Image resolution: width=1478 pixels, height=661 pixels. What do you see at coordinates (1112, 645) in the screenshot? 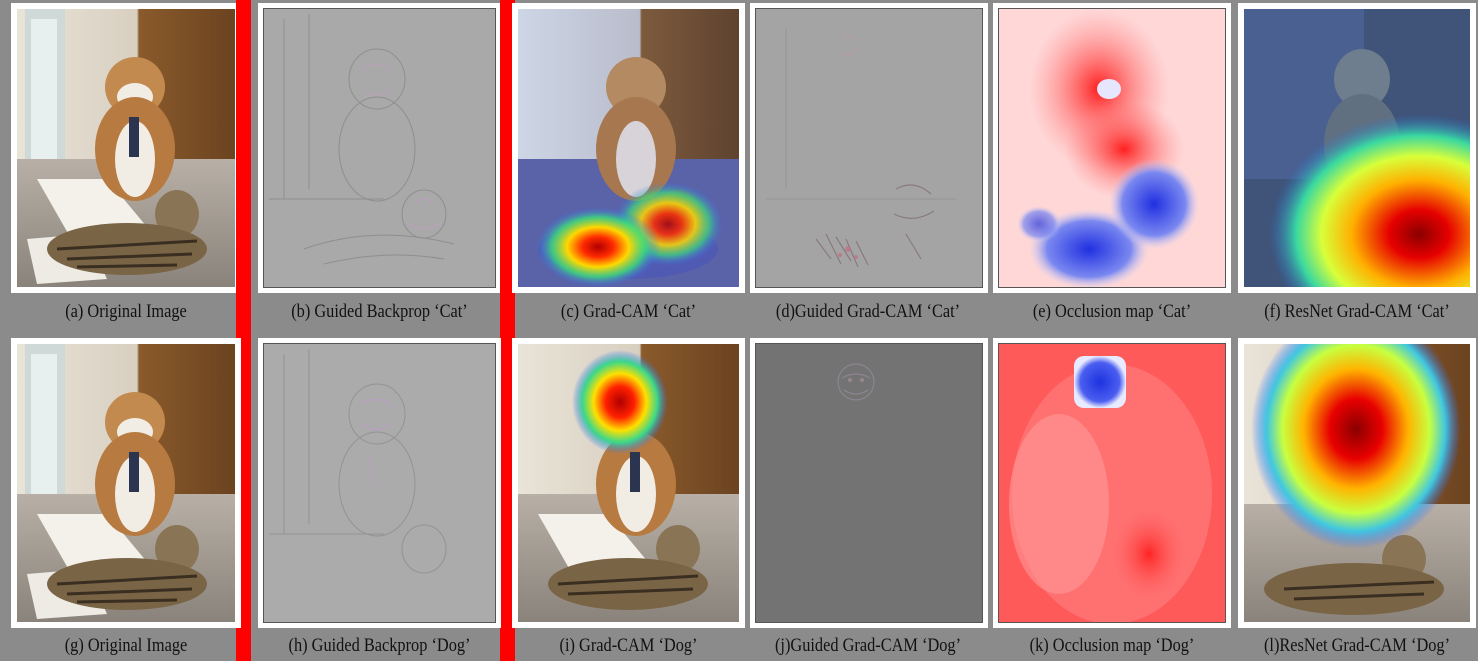
I see `caption-k: (k) Occlusion map ‘Dog’` at bounding box center [1112, 645].